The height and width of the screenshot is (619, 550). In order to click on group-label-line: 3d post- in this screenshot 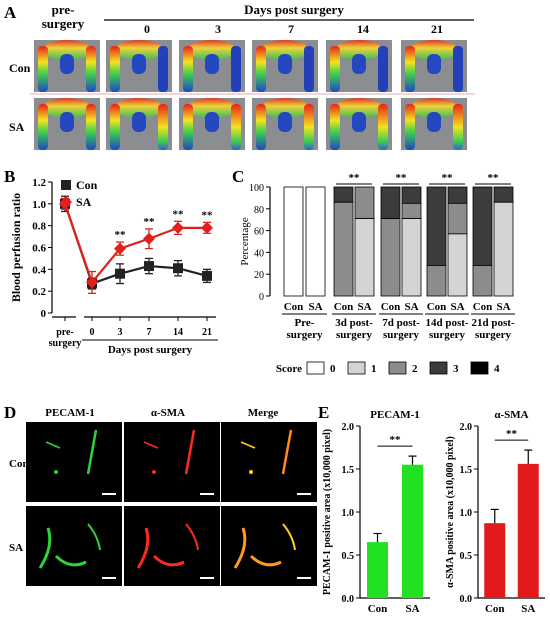, I will do `click(354, 323)`.